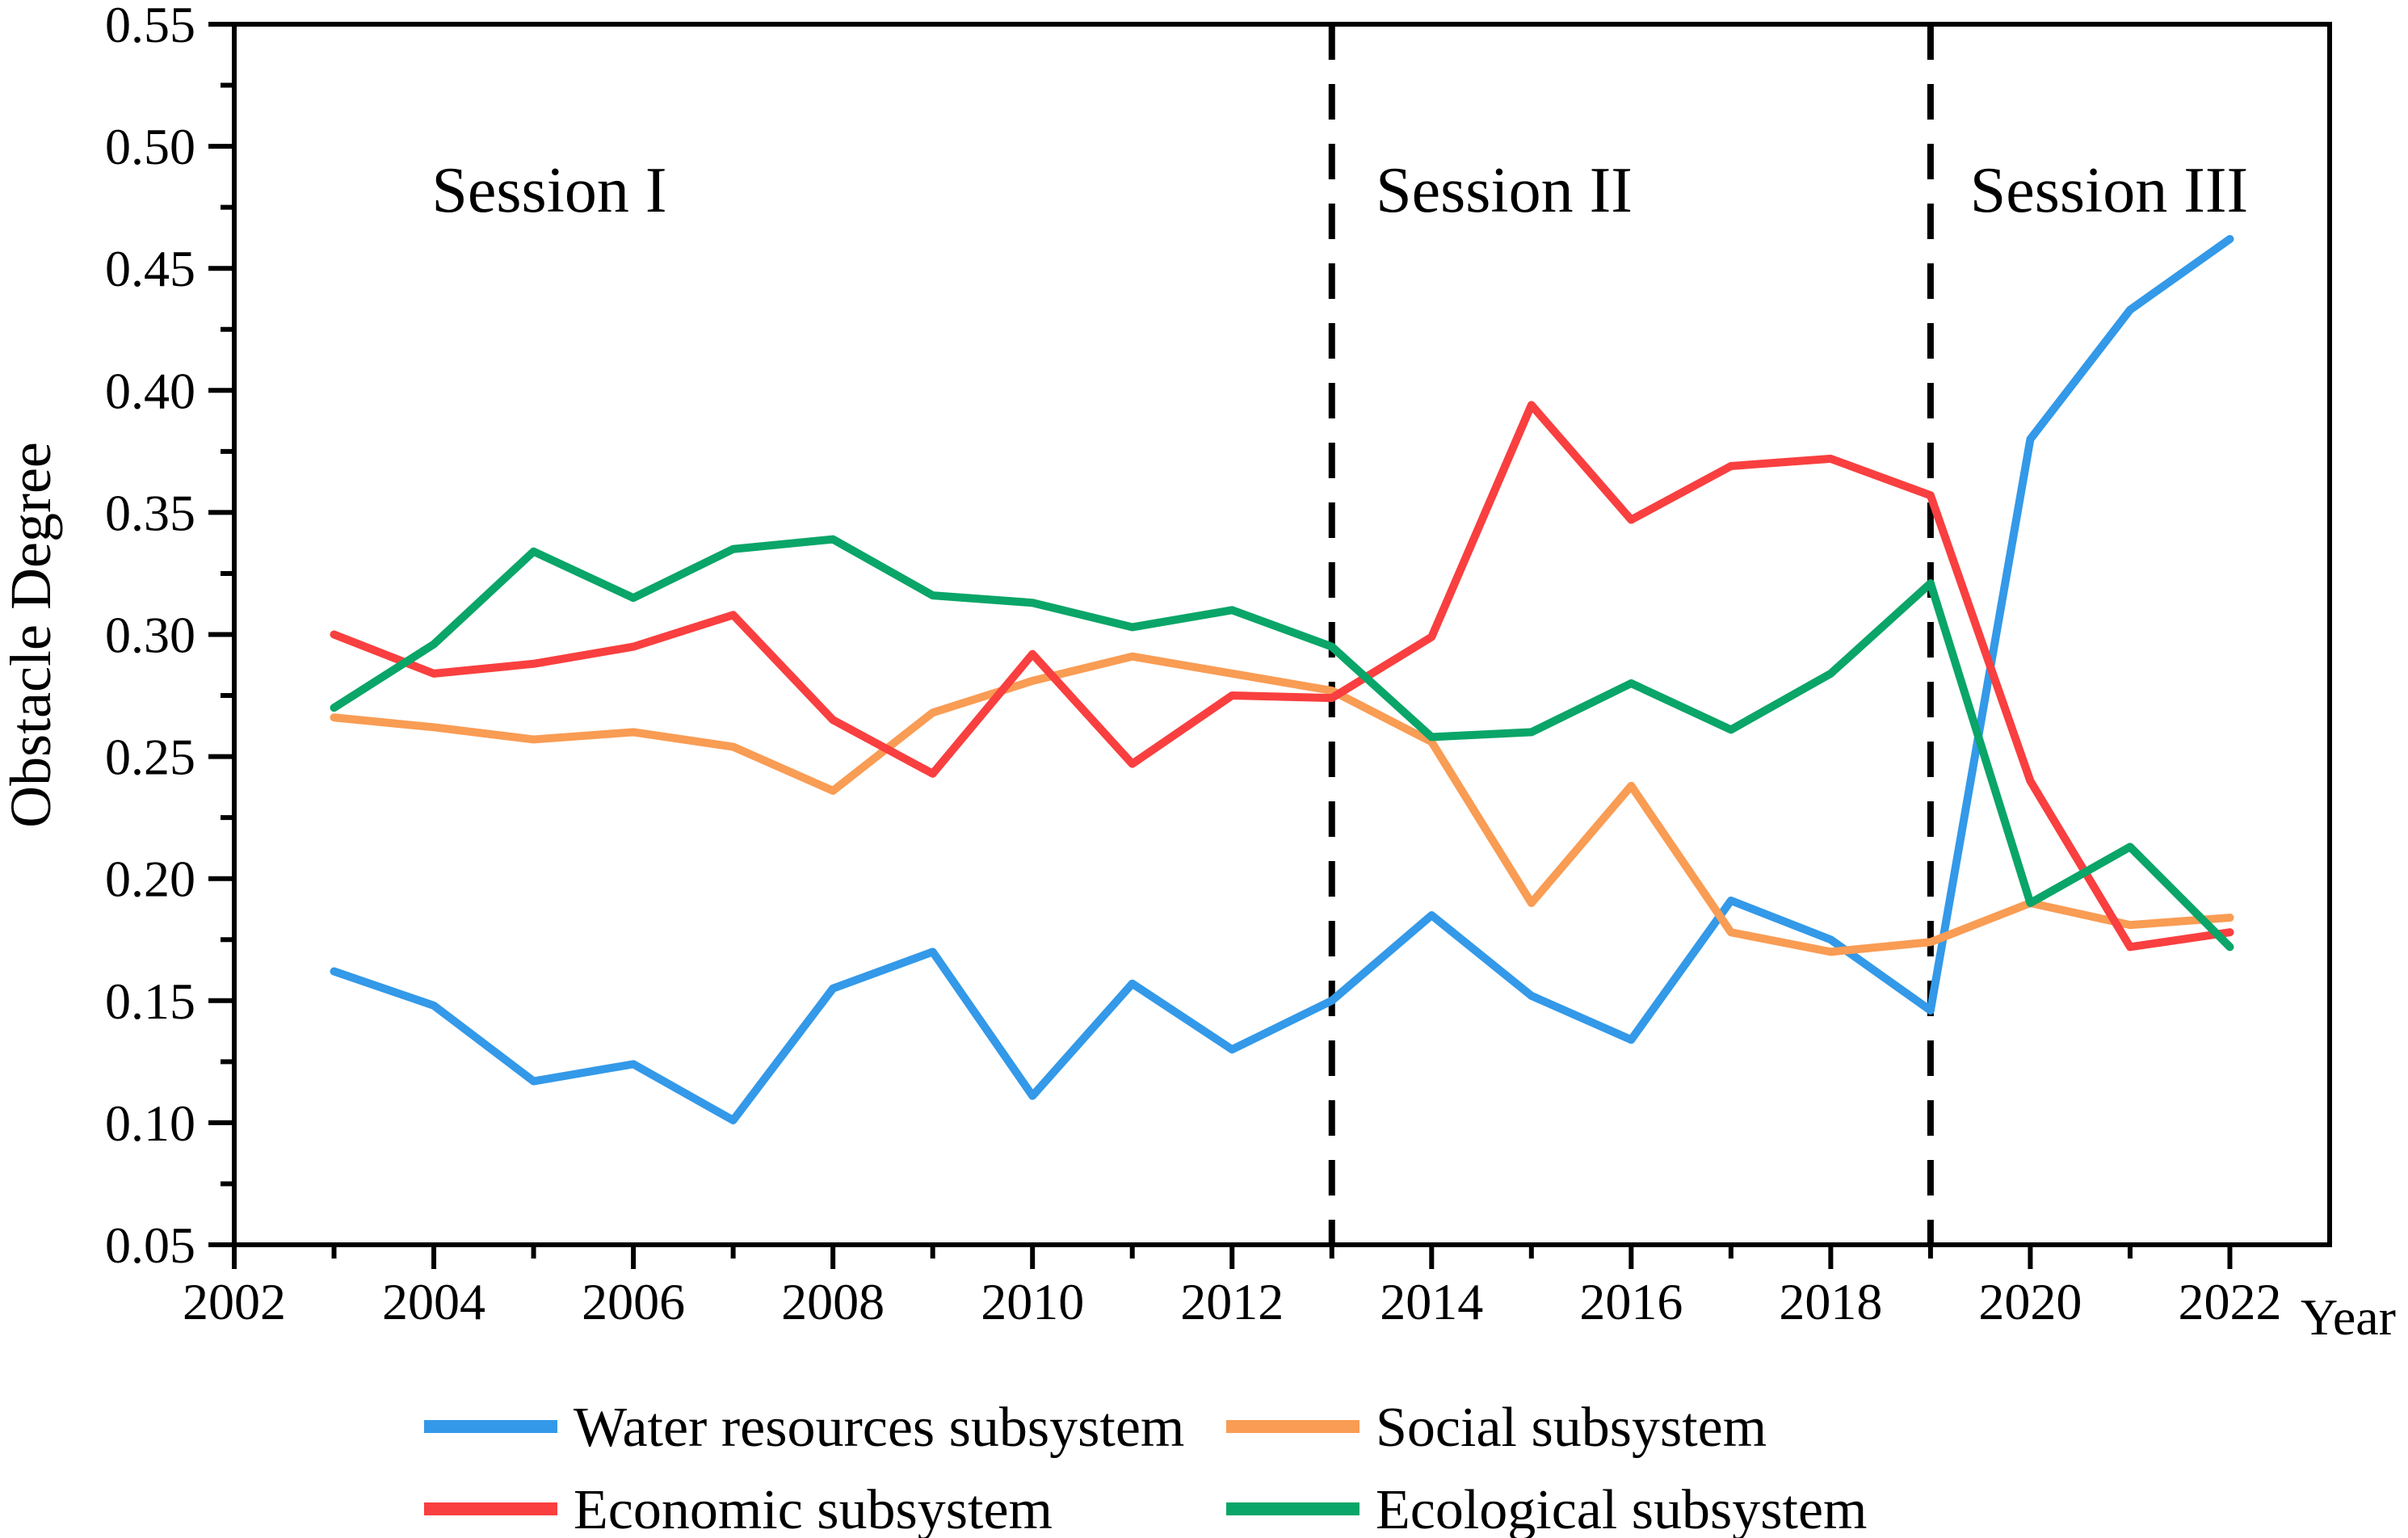  What do you see at coordinates (150, 1002) in the screenshot?
I see `y-tick-label: 0.15` at bounding box center [150, 1002].